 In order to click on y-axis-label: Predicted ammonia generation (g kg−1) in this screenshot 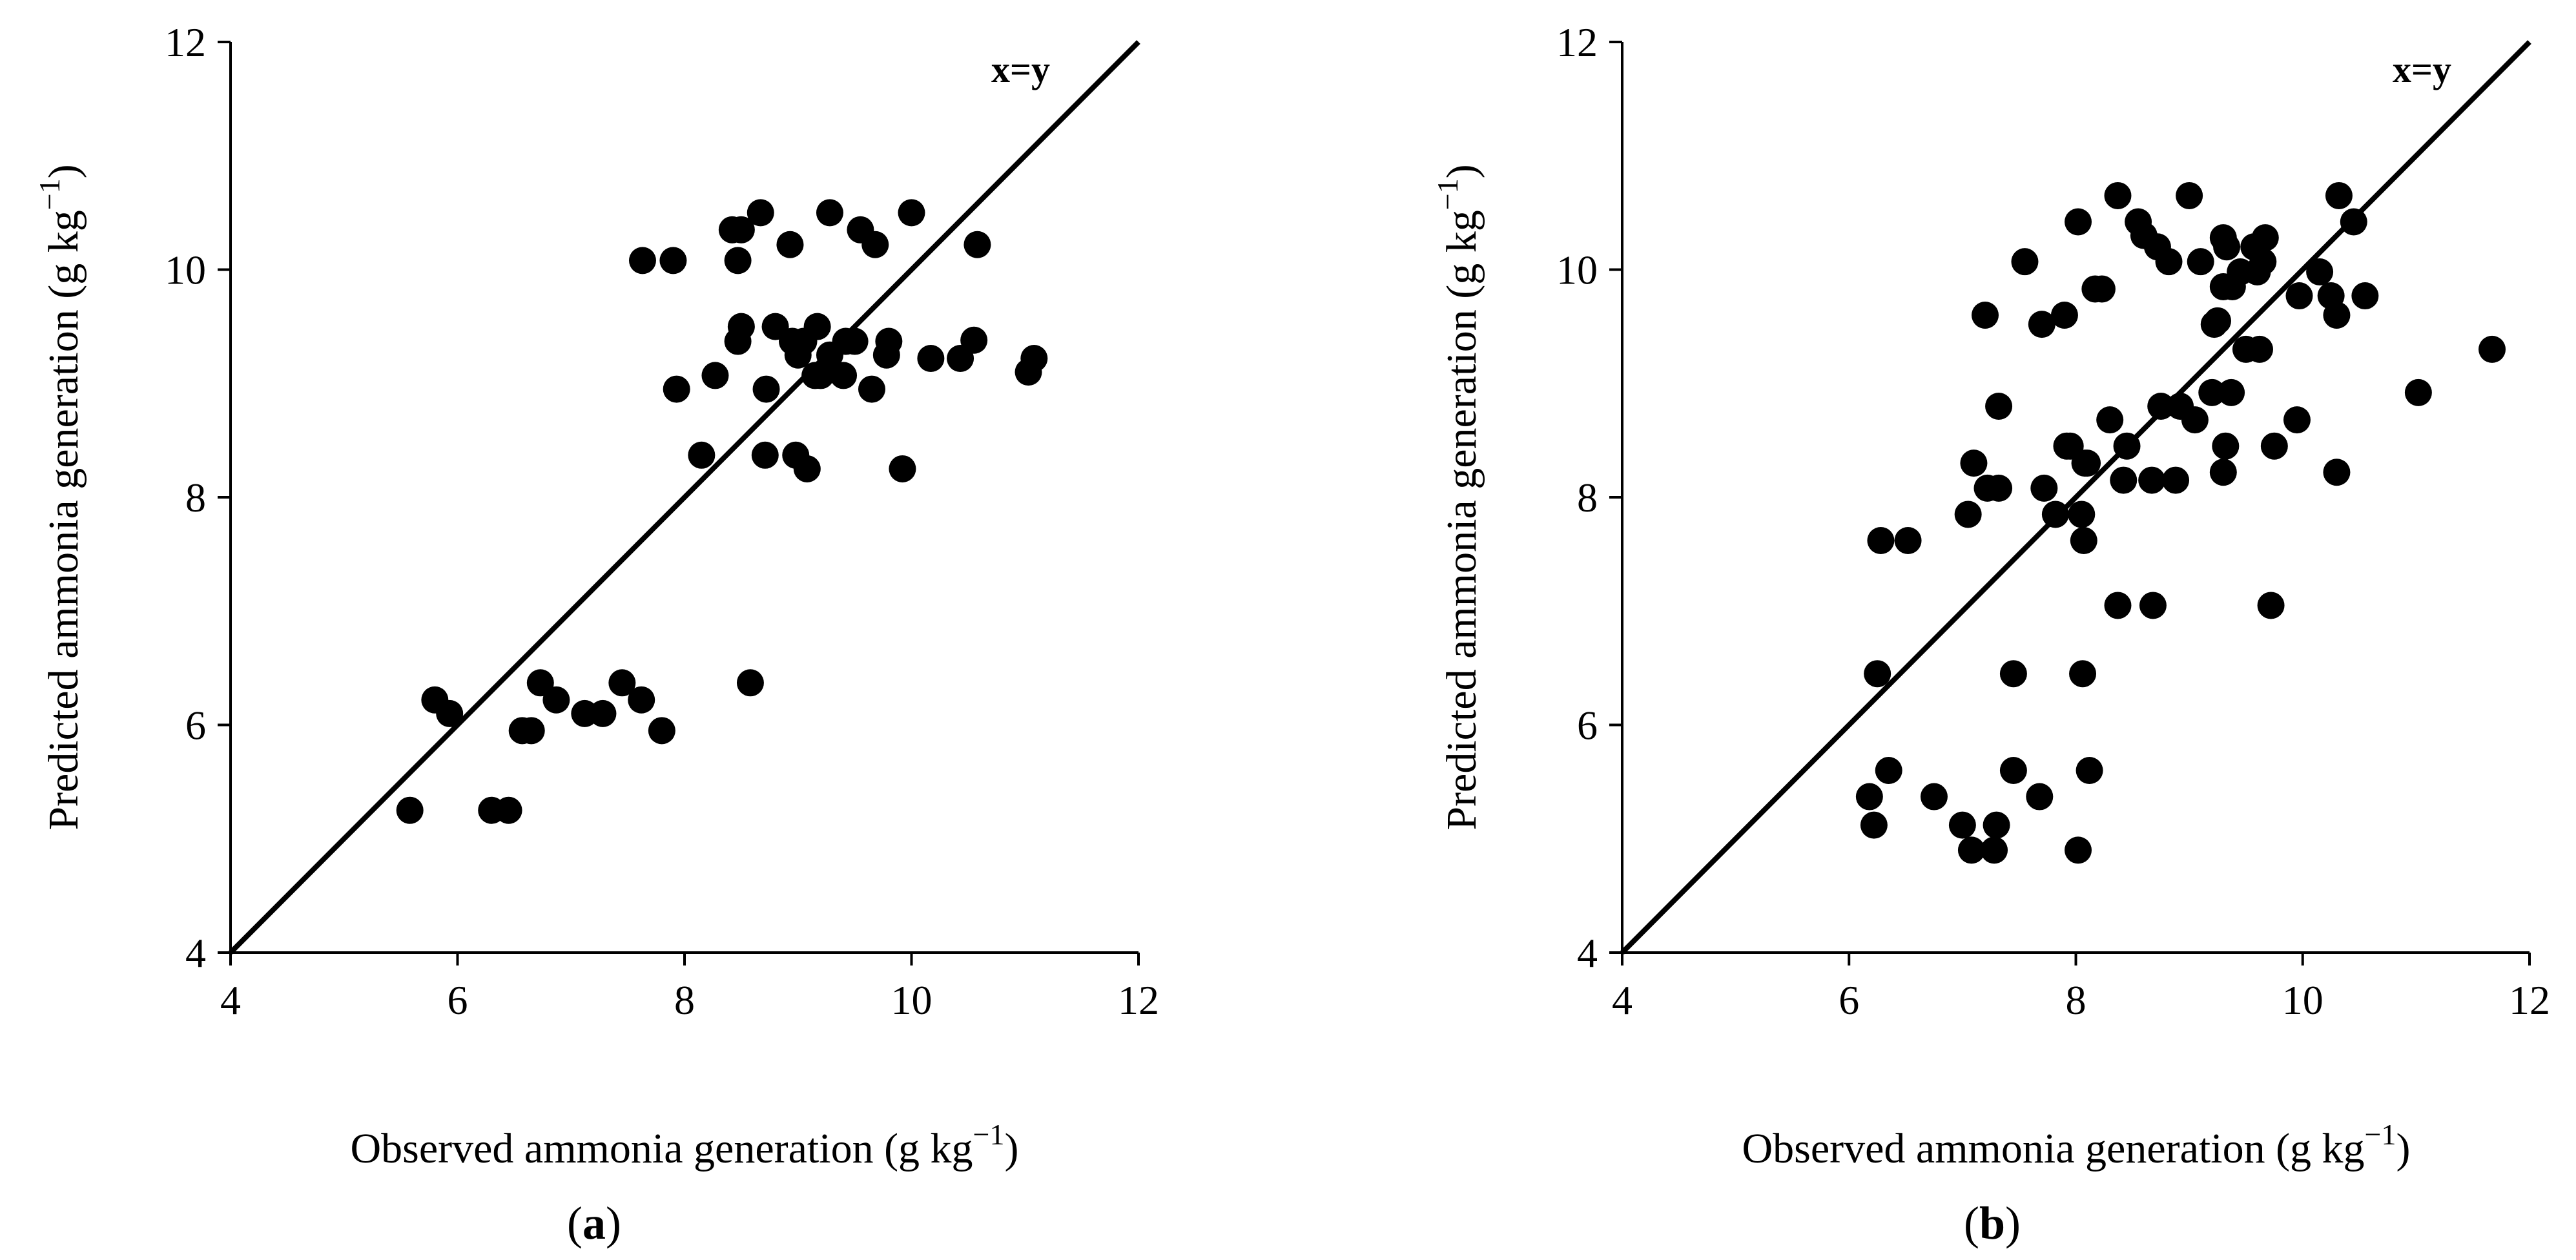, I will do `click(1458, 497)`.